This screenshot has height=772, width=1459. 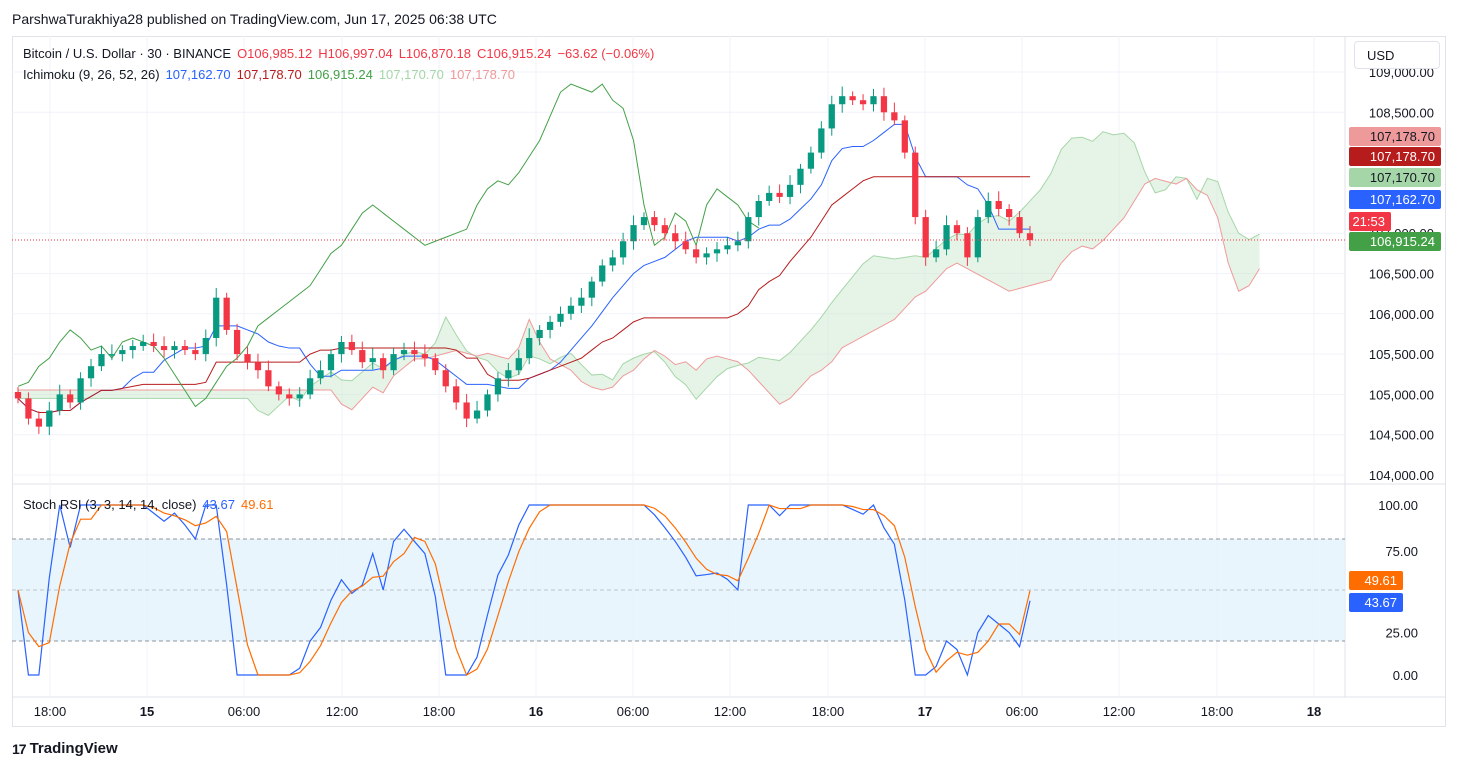 I want to click on senkou-b-badge: 107,178.70, so click(x=1395, y=136).